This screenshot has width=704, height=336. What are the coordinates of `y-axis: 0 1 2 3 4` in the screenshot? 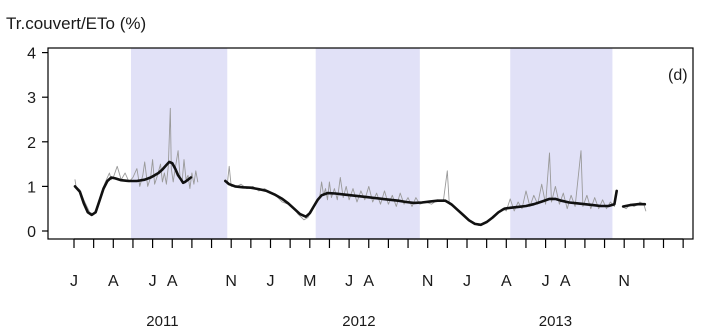 It's located at (37, 143).